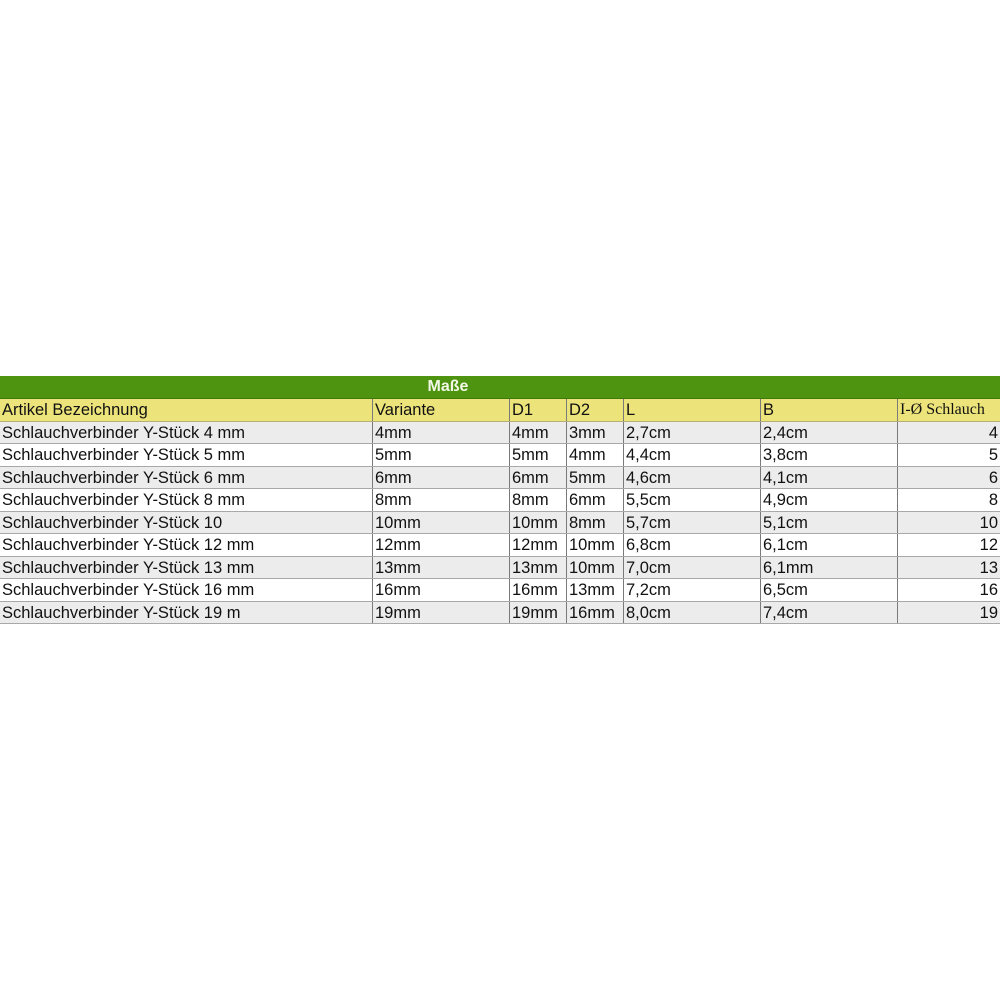  What do you see at coordinates (692, 612) in the screenshot?
I see `table-cell: 8,0cm` at bounding box center [692, 612].